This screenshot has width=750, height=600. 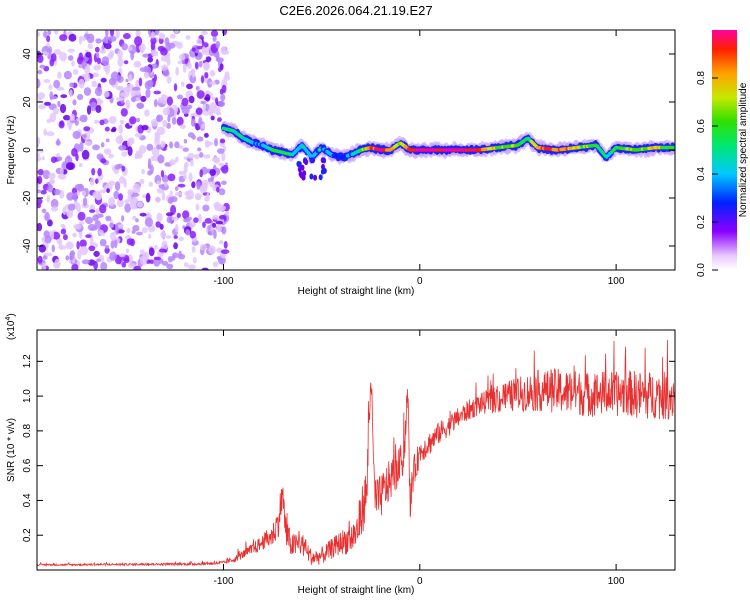 What do you see at coordinates (11, 326) in the screenshot?
I see `snr-multiplier: (x104)` at bounding box center [11, 326].